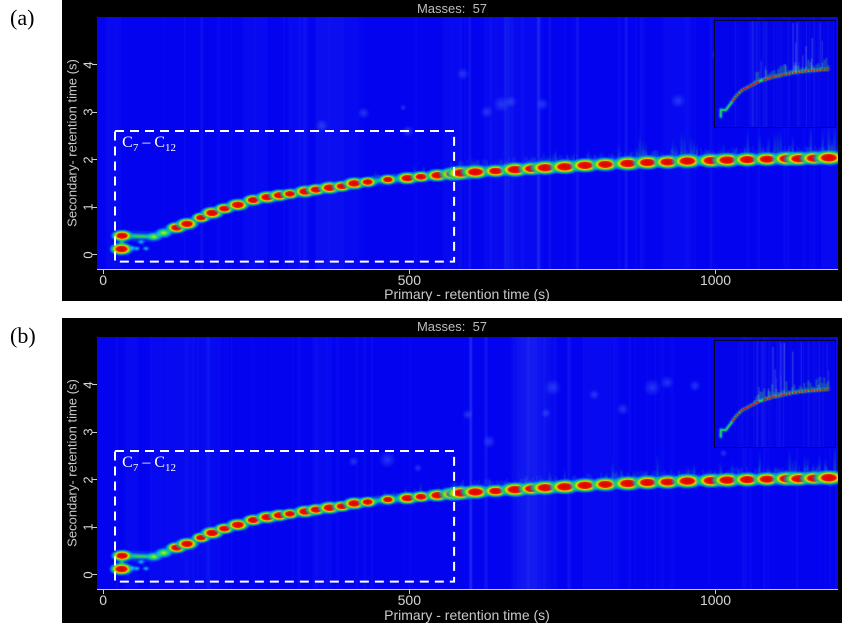  I want to click on panel-b-label: (b), so click(23, 335).